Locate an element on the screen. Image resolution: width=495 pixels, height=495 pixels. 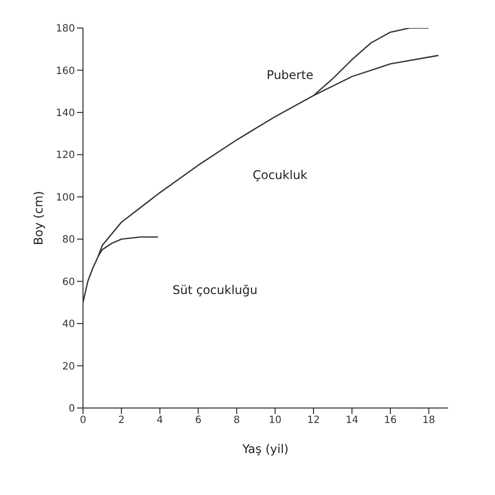
y-tick-label: 40 is located at coordinates (68, 324).